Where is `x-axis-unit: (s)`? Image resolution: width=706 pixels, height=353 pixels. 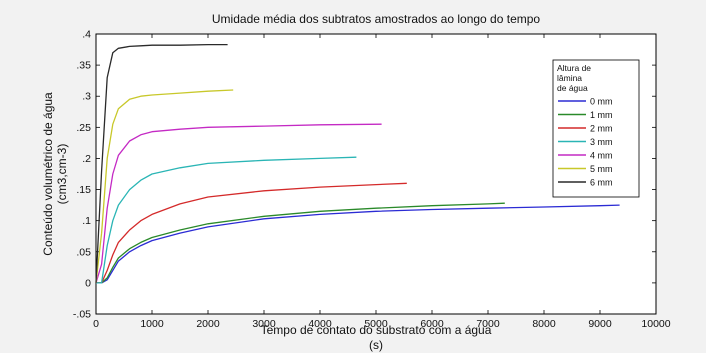
x-axis-unit: (s) is located at coordinates (376, 345).